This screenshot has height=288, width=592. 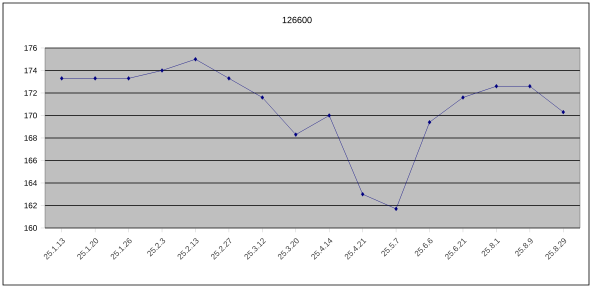 What do you see at coordinates (30, 183) in the screenshot?
I see `y-tick-label: 164` at bounding box center [30, 183].